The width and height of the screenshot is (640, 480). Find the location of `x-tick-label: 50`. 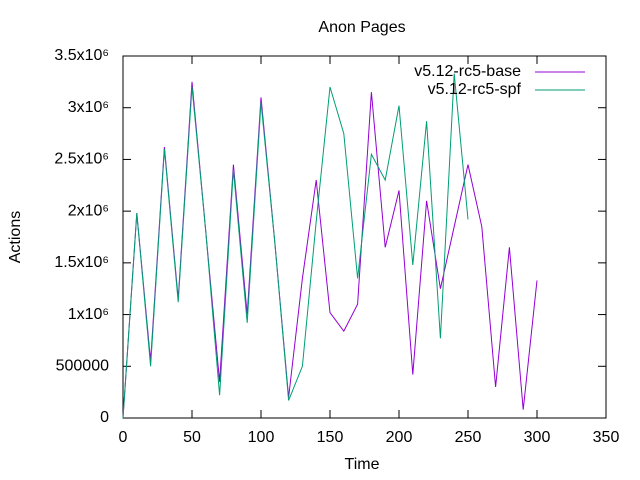

x-tick-label: 50 is located at coordinates (192, 437).